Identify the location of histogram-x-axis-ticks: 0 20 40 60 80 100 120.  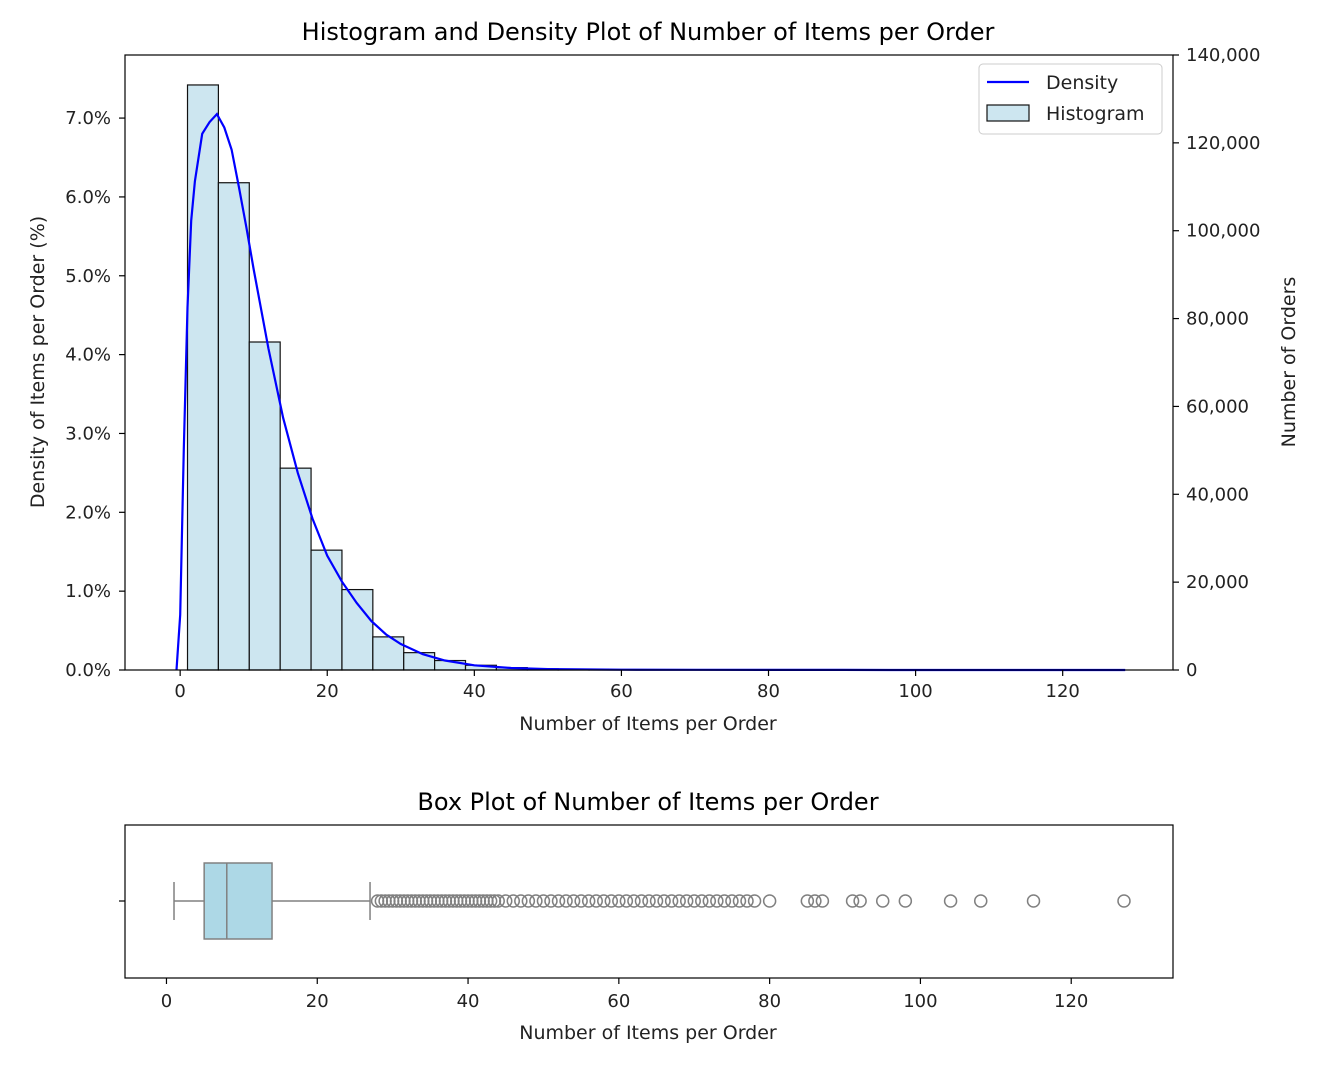
(627, 686).